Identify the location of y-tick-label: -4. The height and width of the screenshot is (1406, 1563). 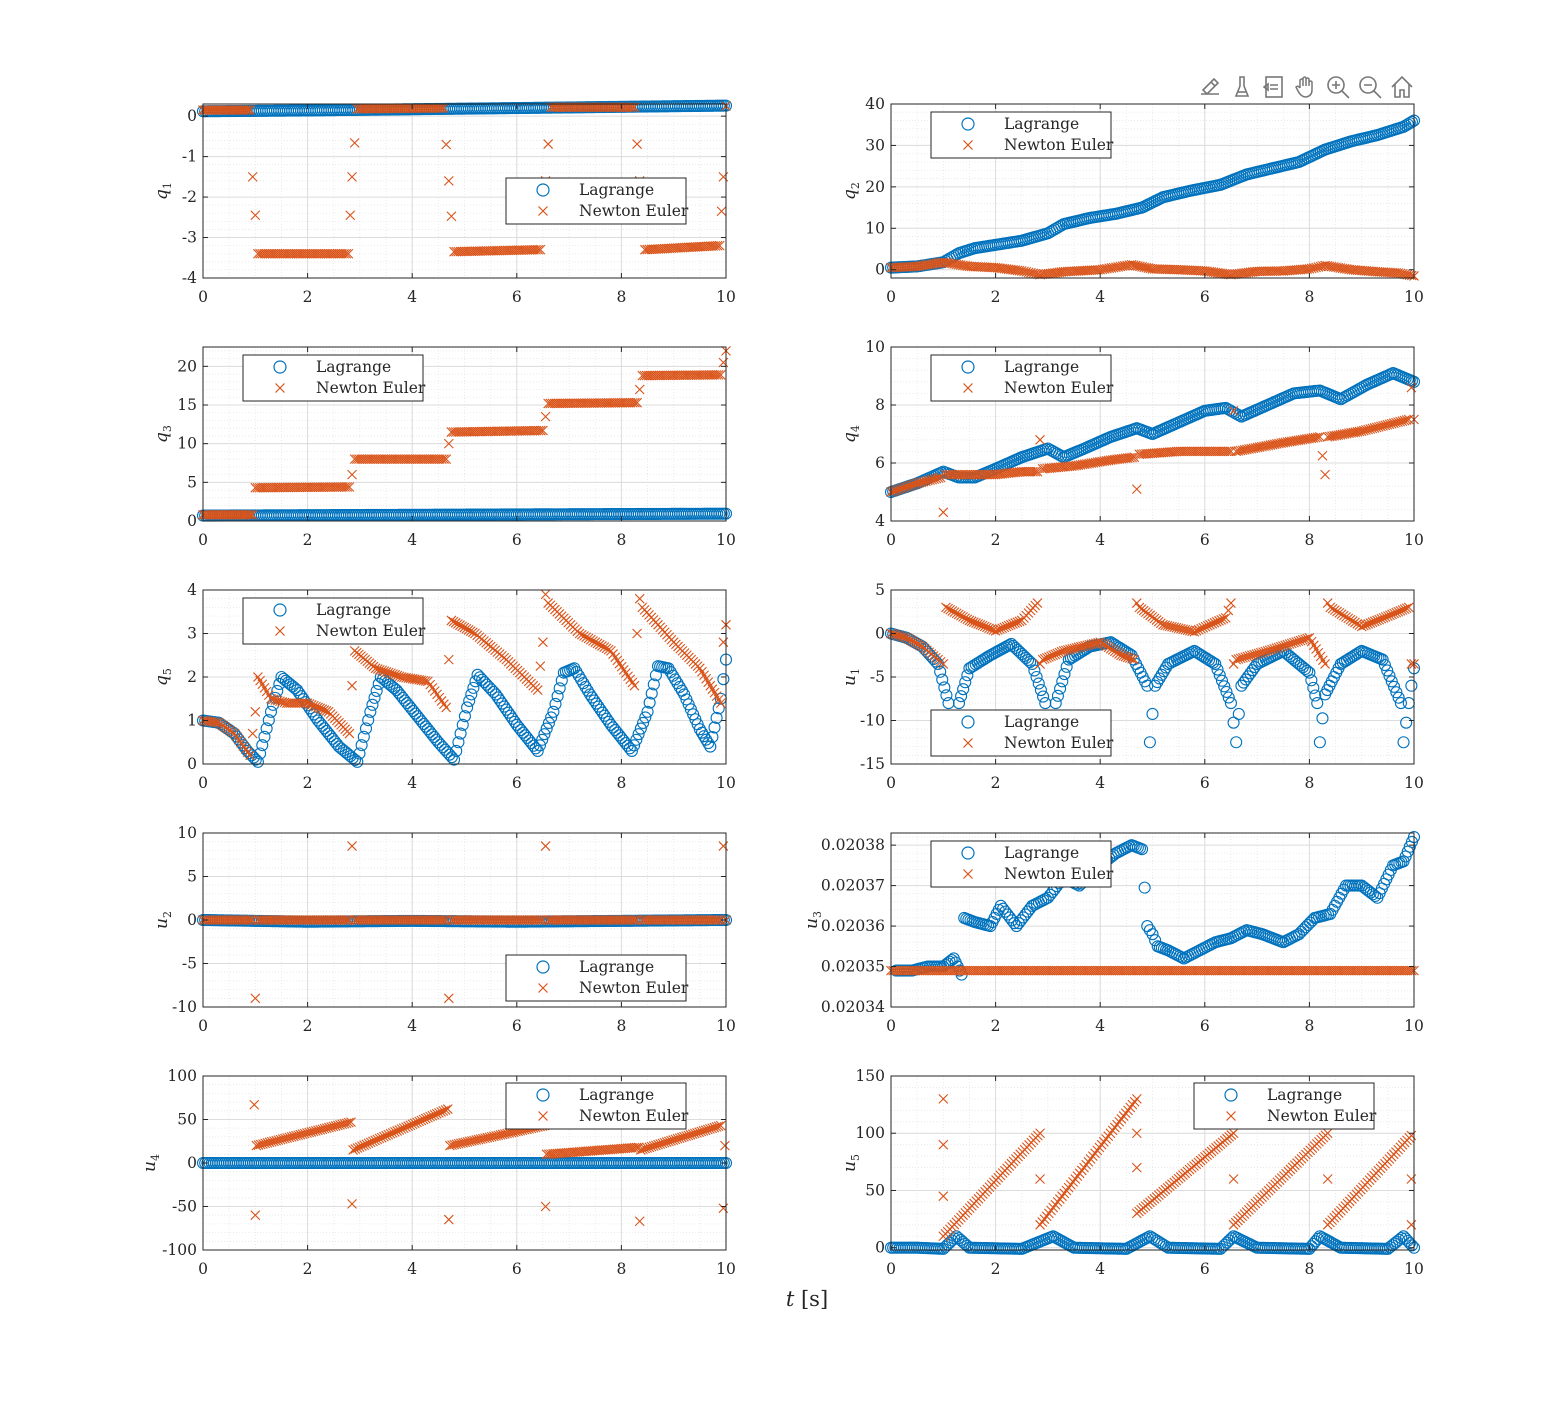
(189, 278).